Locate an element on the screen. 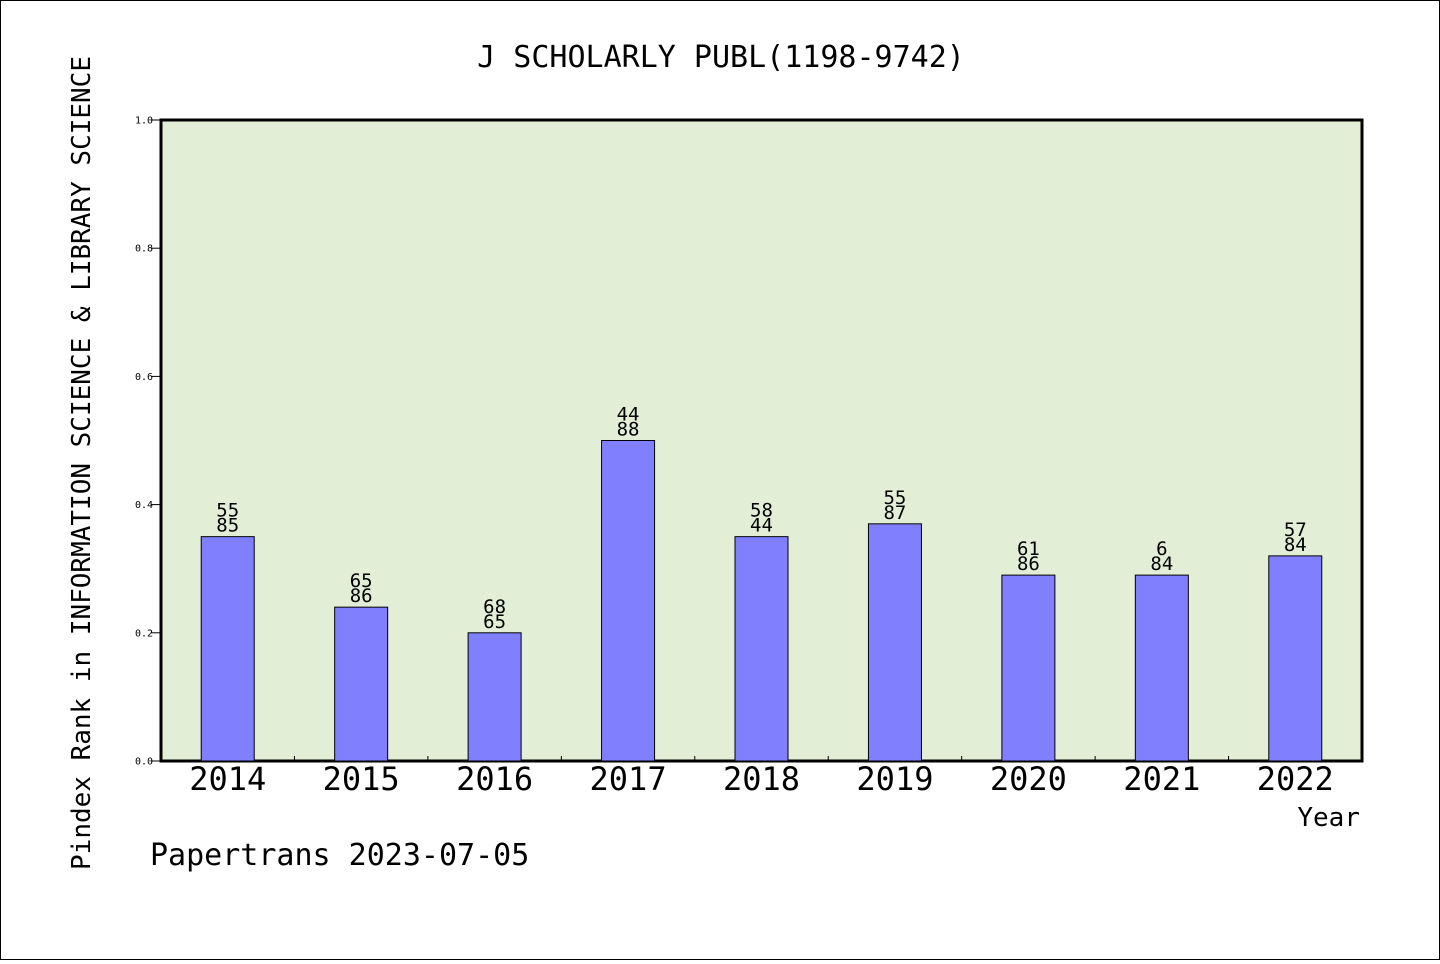 The width and height of the screenshot is (1440, 964). chart-title: J SCHOLARLY PUBL(1198-9742) is located at coordinates (721, 57).